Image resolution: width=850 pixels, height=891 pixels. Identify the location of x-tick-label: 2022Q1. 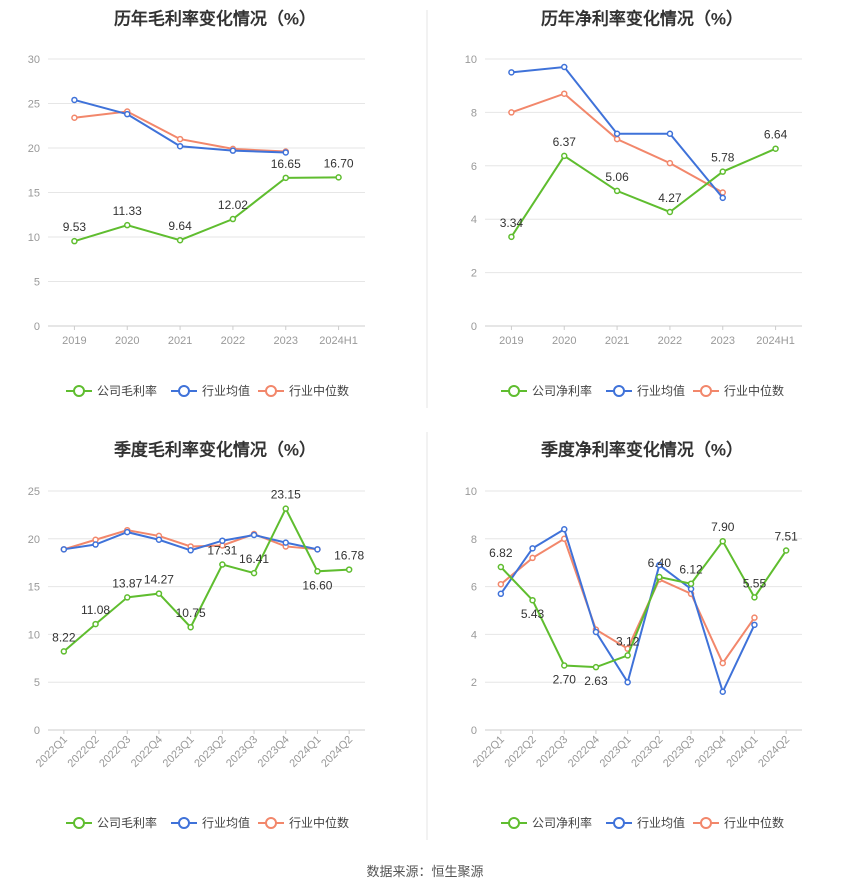
(52, 752).